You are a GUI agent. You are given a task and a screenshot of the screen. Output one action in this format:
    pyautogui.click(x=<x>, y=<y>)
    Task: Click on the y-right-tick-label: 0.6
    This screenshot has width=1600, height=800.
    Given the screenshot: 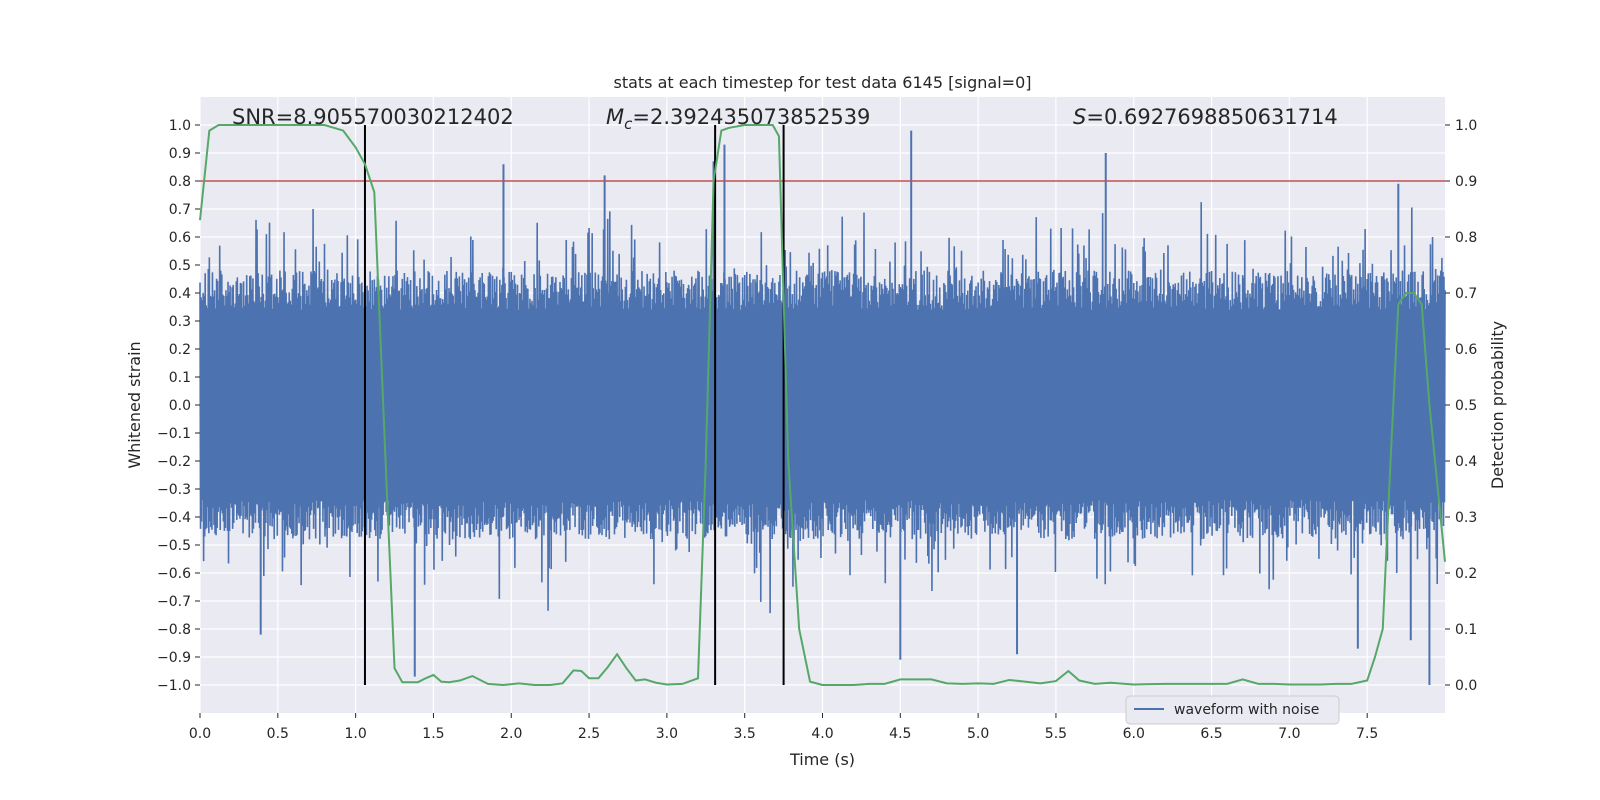 What is the action you would take?
    pyautogui.click(x=1466, y=350)
    